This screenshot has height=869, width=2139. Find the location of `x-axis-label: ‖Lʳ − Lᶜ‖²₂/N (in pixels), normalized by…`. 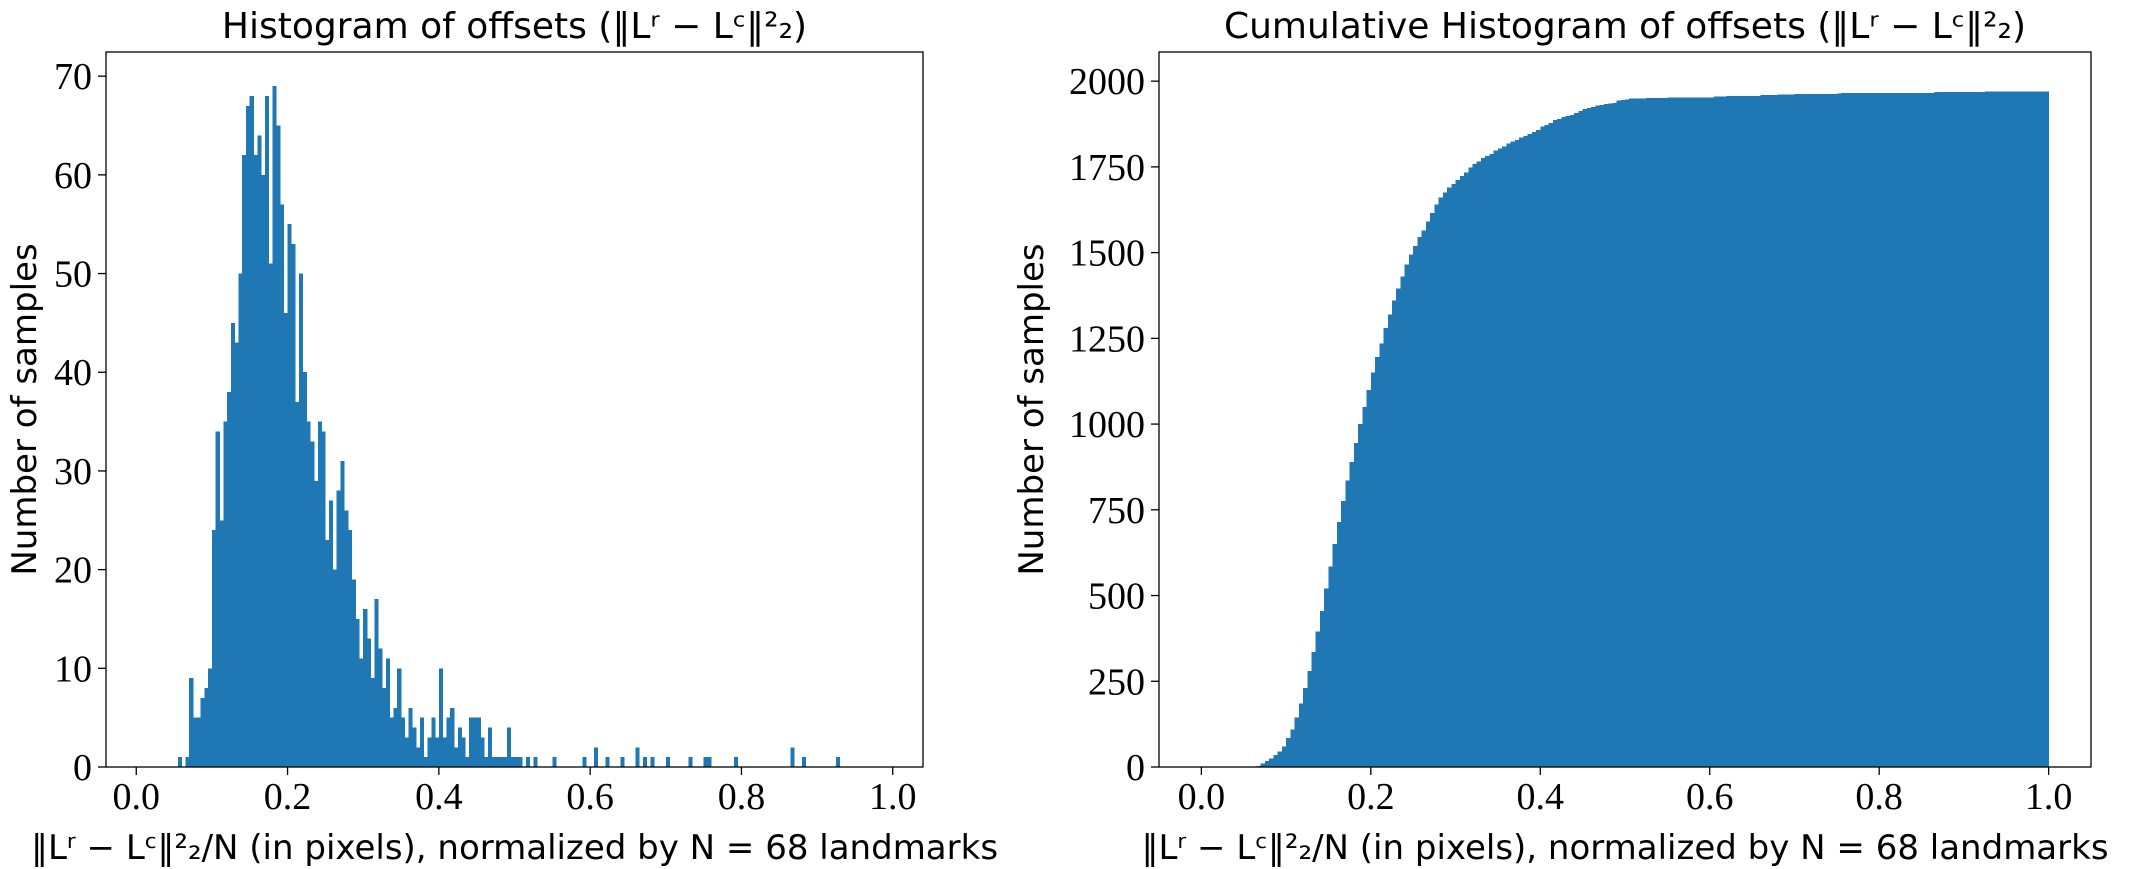

x-axis-label: ‖Lʳ − Lᶜ‖²₂/N (in pixels), normalized by… is located at coordinates (514, 848).